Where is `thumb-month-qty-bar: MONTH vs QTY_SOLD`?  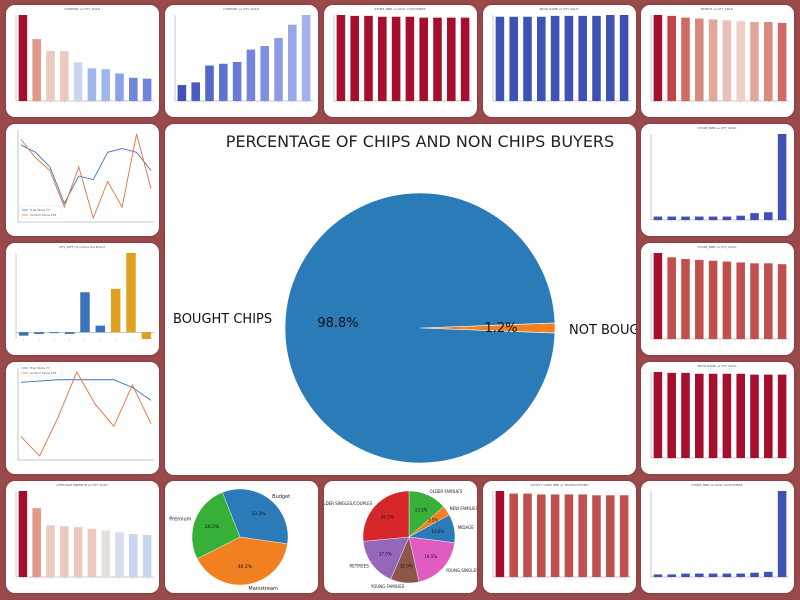
thumb-month-qty-bar: MONTH vs QTY_SOLD is located at coordinates (717, 61).